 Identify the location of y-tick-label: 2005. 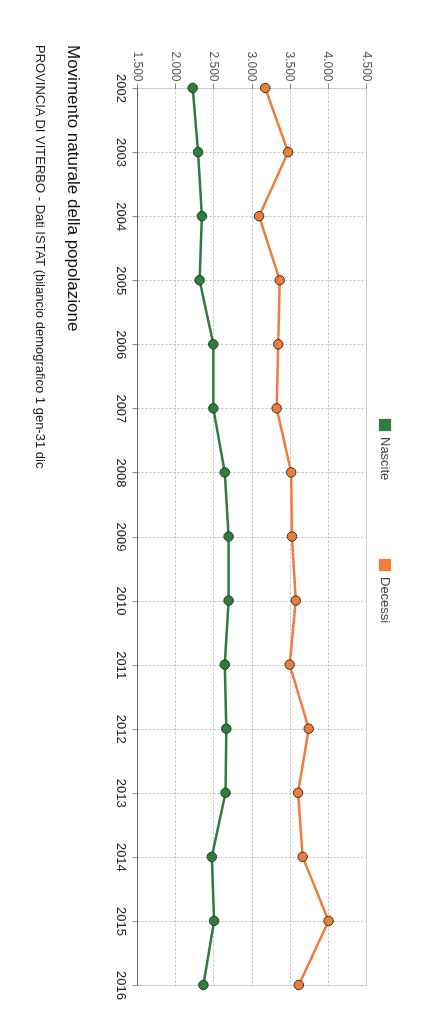
(121, 281).